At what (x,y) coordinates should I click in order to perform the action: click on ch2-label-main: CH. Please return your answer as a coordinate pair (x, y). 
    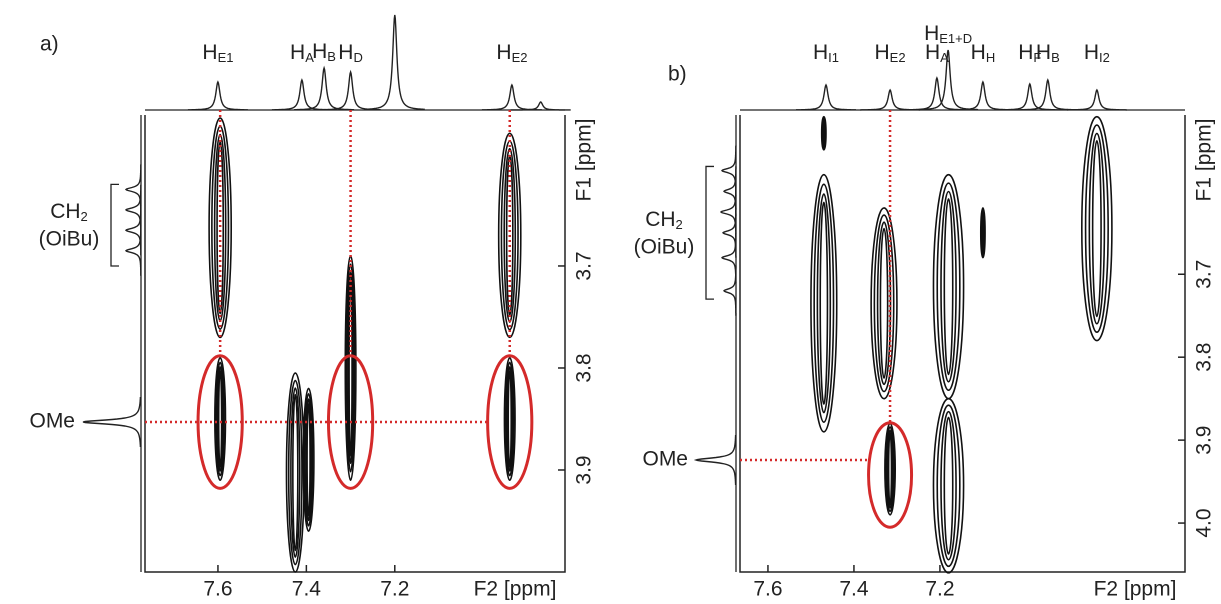
    Looking at the image, I should click on (660, 218).